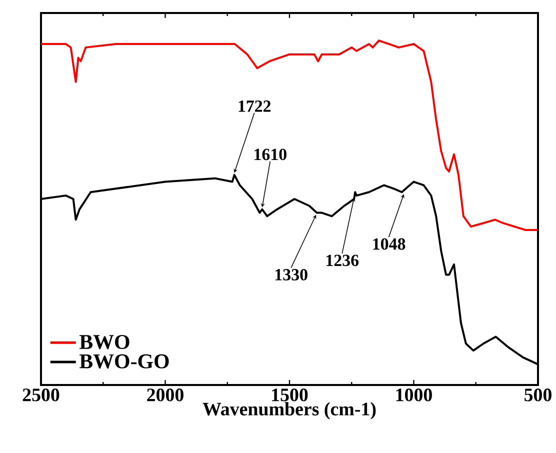  I want to click on annotation: 1048, so click(389, 244).